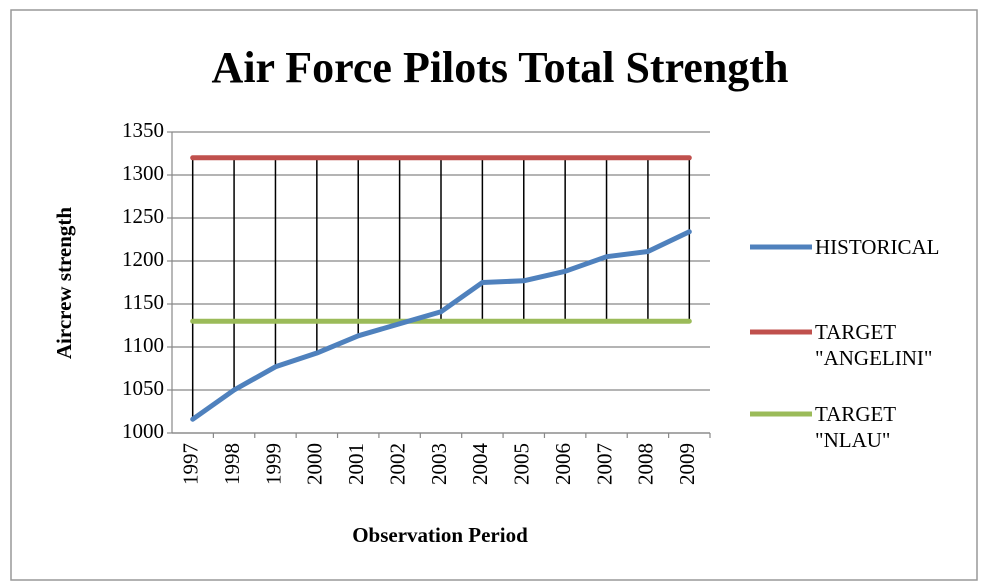 The width and height of the screenshot is (984, 584). I want to click on y-tick-label: 1250, so click(143, 216).